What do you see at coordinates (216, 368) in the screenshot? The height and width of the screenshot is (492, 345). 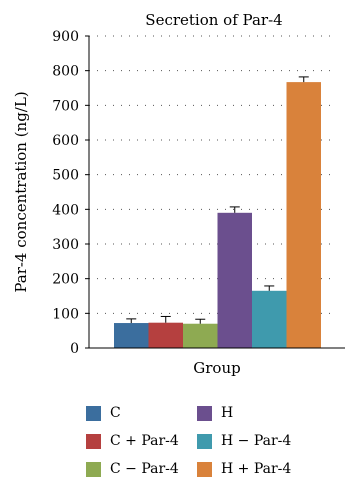 I see `x-axis-label: Group` at bounding box center [216, 368].